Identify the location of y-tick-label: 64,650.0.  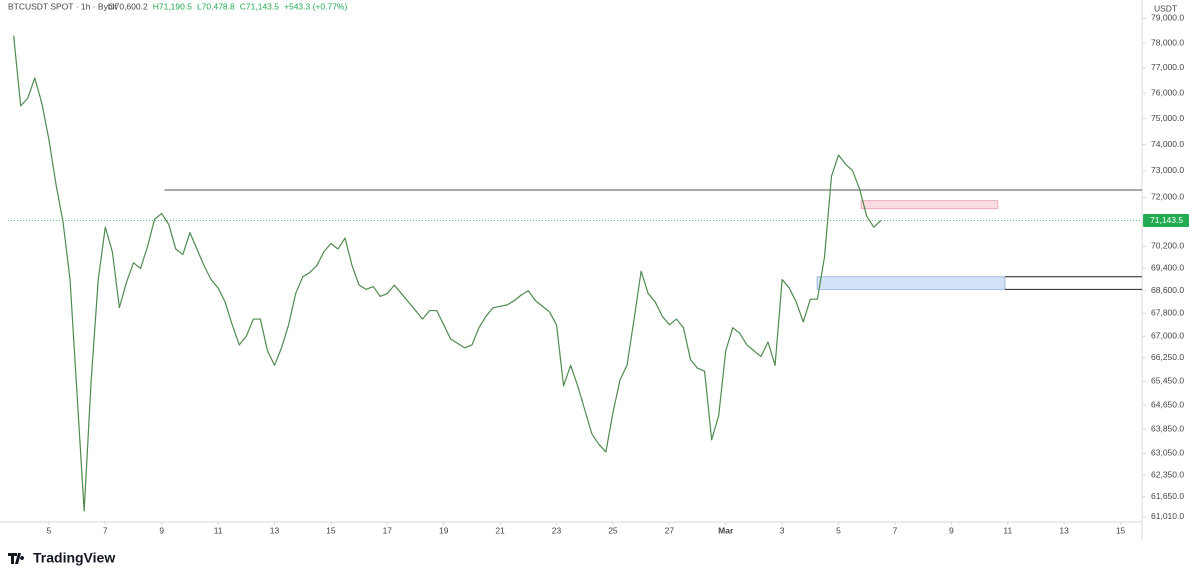
(1167, 404).